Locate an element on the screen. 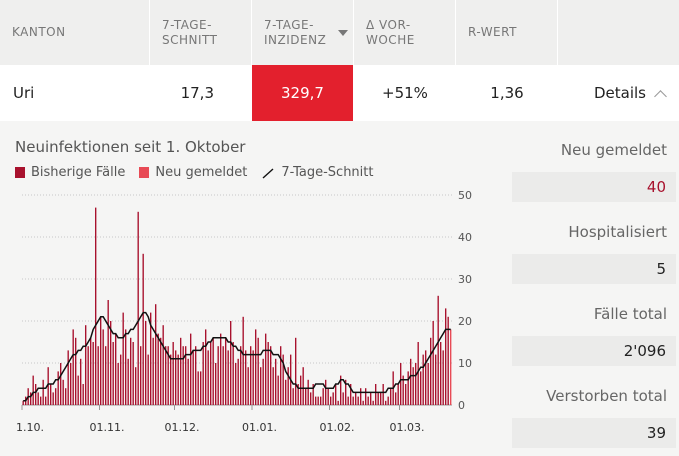 Image resolution: width=679 pixels, height=456 pixels. header-vorwoche-line1: Δ VOR- is located at coordinates (388, 24).